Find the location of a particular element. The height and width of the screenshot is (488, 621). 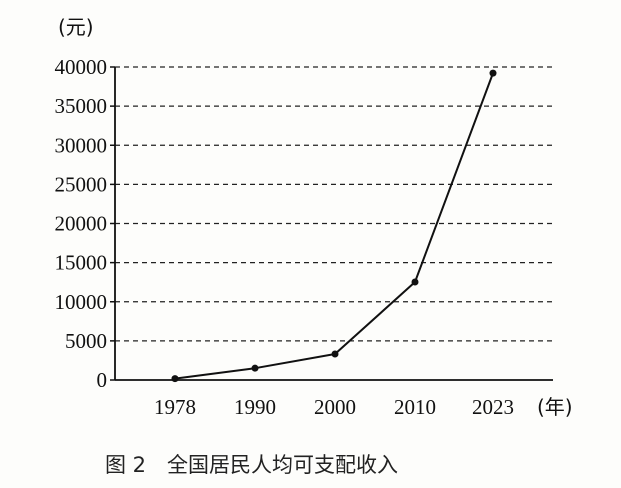

data-point-1978 is located at coordinates (175, 379).